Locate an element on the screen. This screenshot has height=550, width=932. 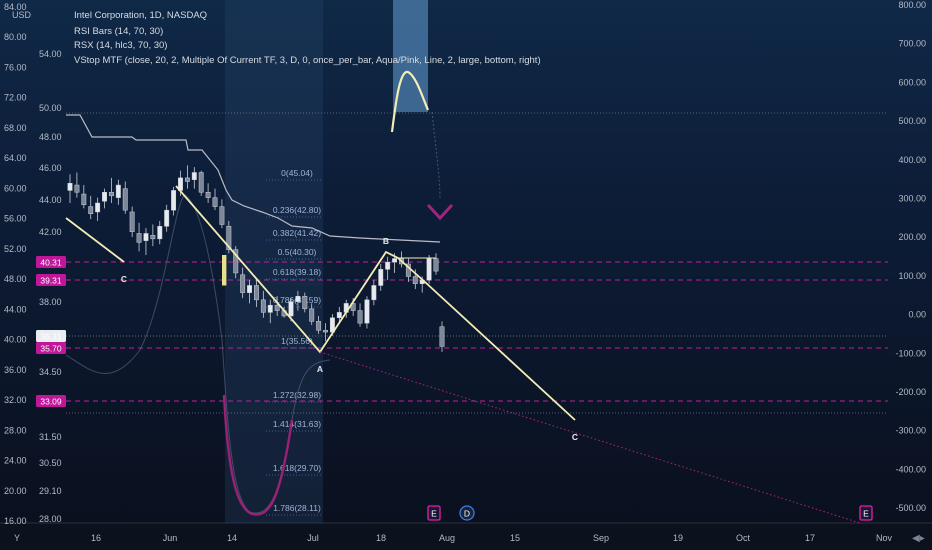
right-tick: -300.00 is located at coordinates (910, 431).